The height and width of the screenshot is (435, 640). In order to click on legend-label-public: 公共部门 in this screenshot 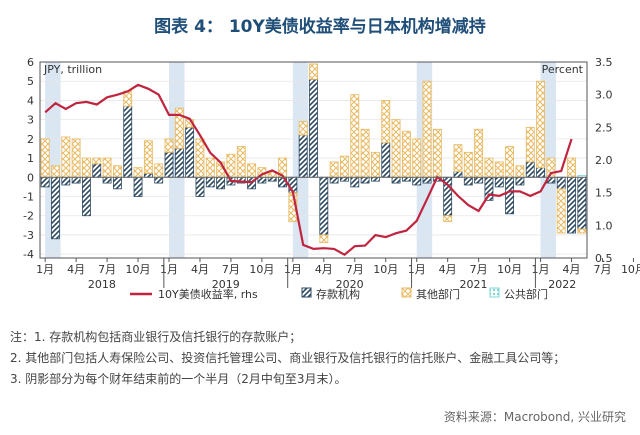, I will do `click(526, 294)`.